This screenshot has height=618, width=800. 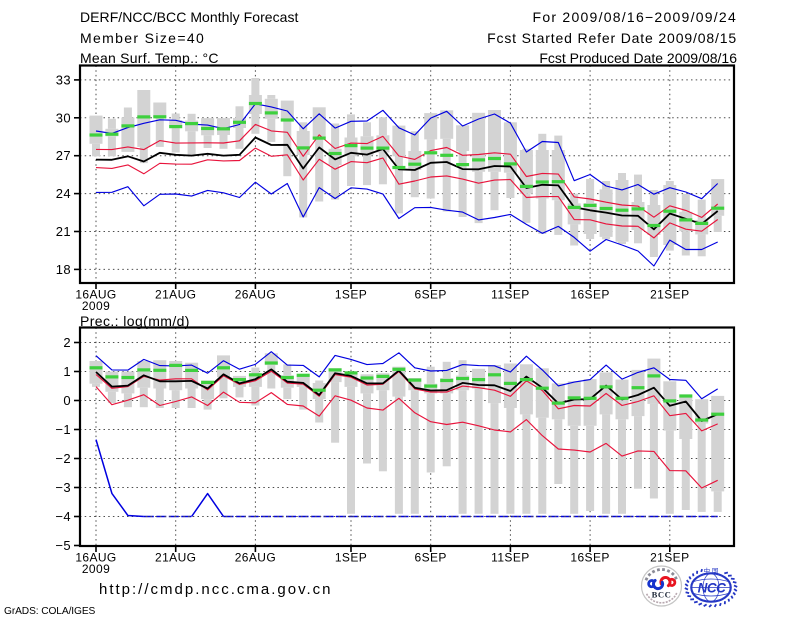 What do you see at coordinates (63, 429) in the screenshot?
I see `svg-text: −1` at bounding box center [63, 429].